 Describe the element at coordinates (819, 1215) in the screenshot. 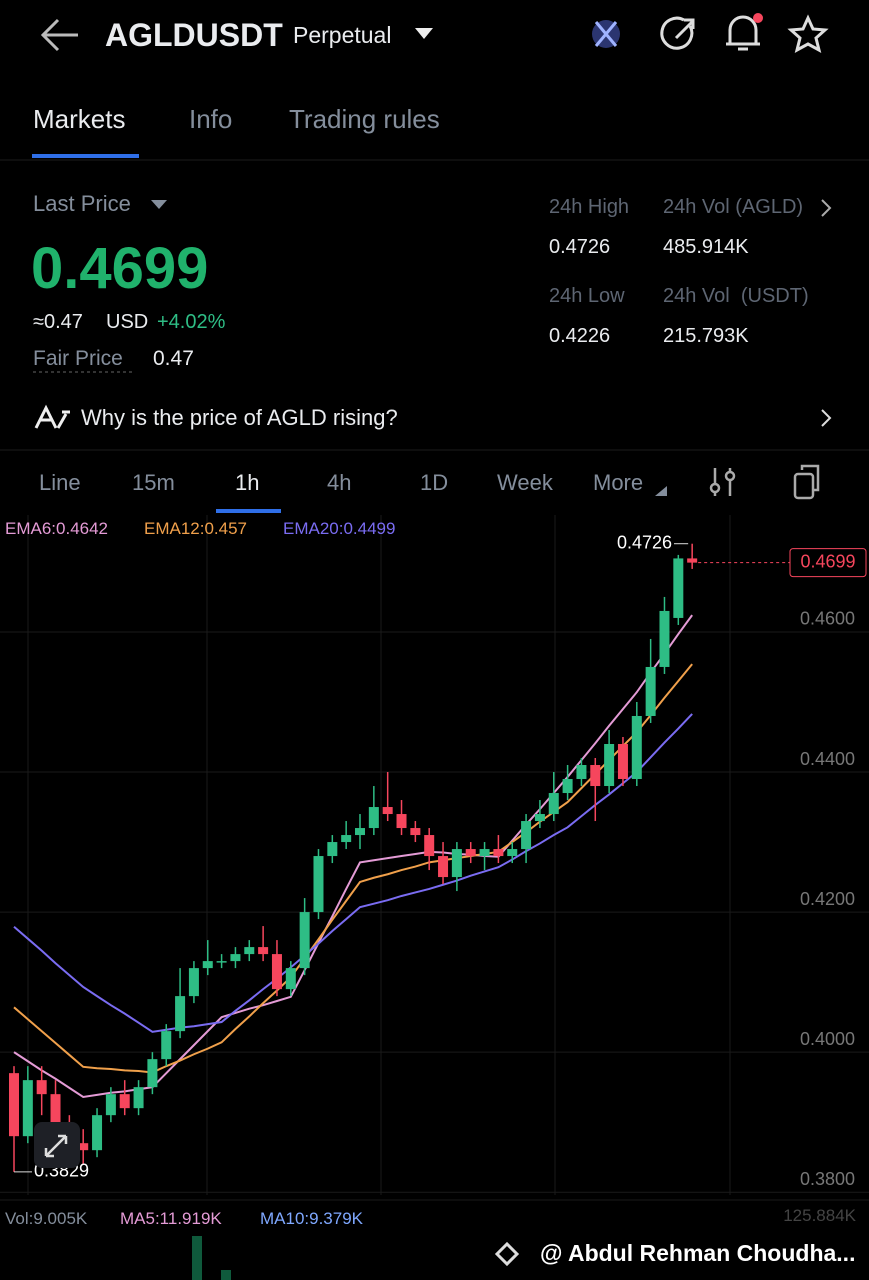

I see `volume-max: 125.884K` at that location.